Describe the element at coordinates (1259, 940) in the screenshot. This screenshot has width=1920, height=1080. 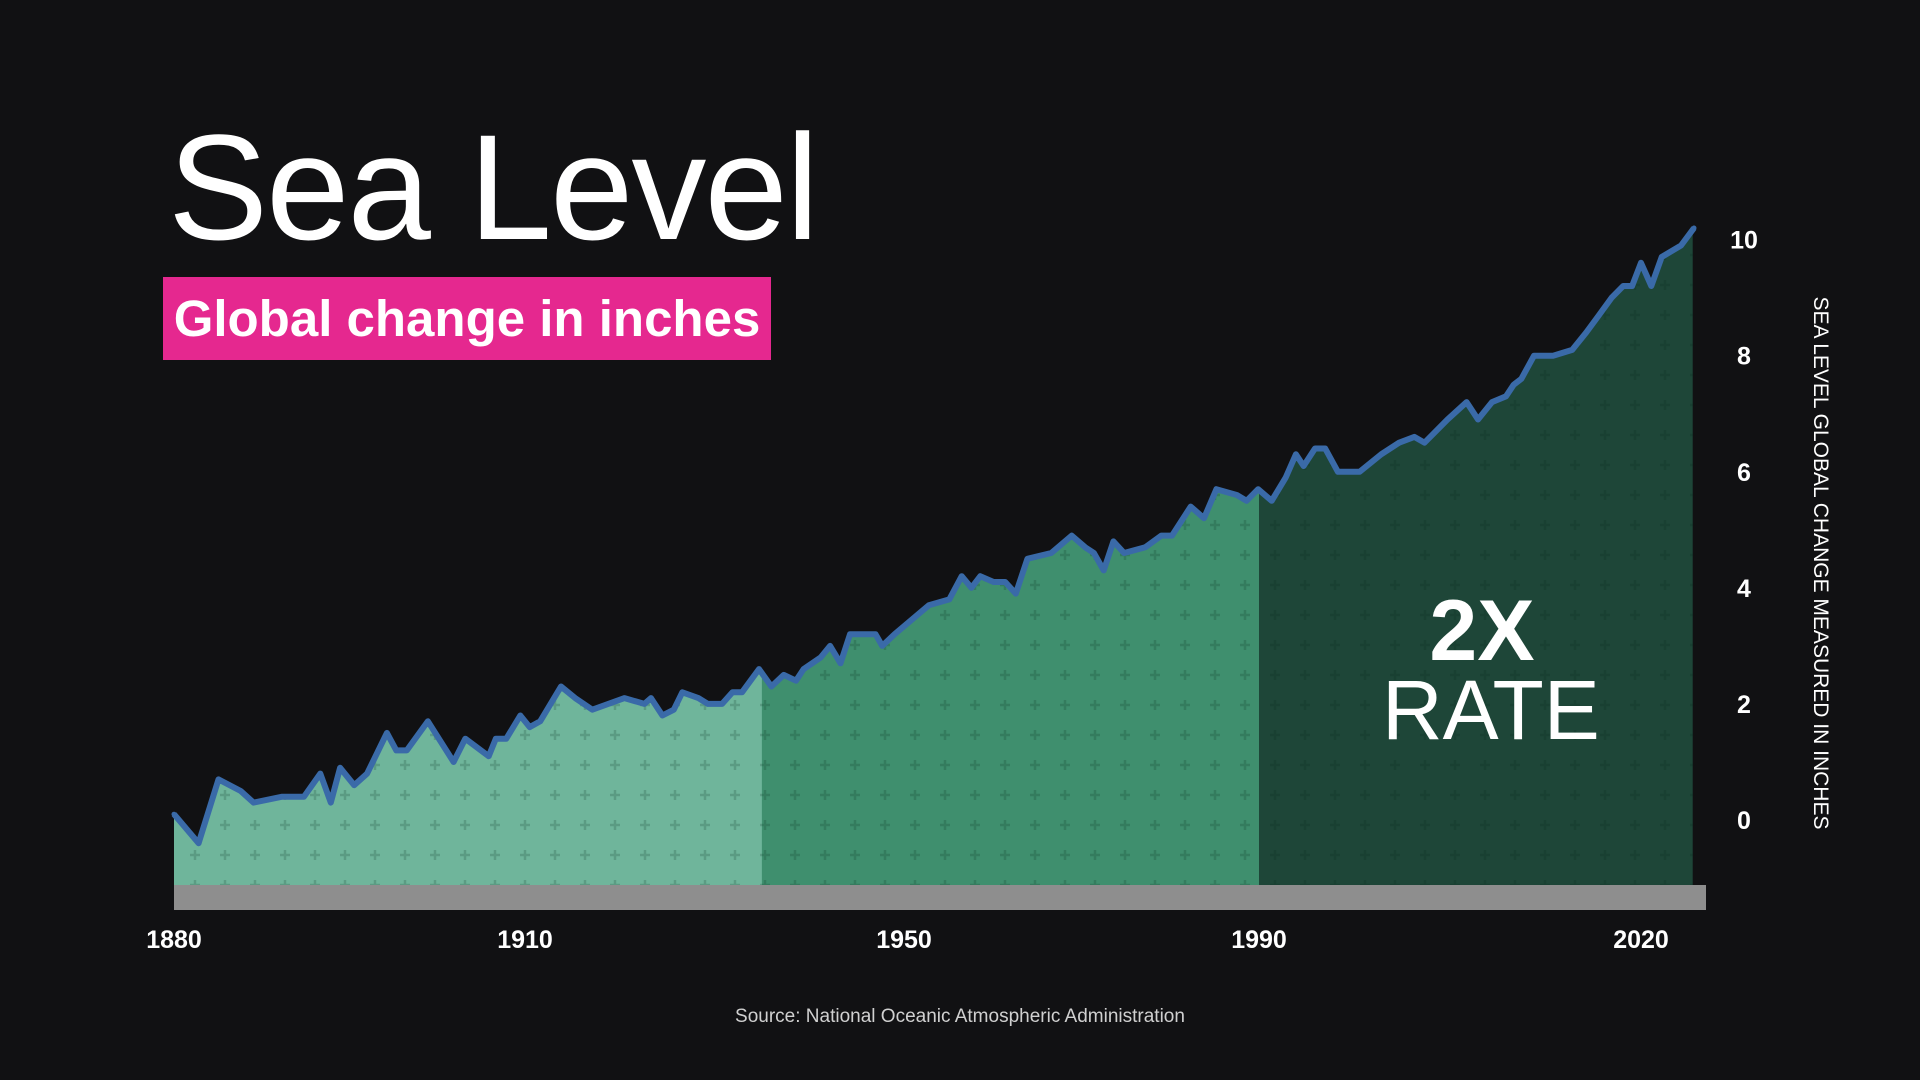
I see `x-tick-label: 1990` at that location.